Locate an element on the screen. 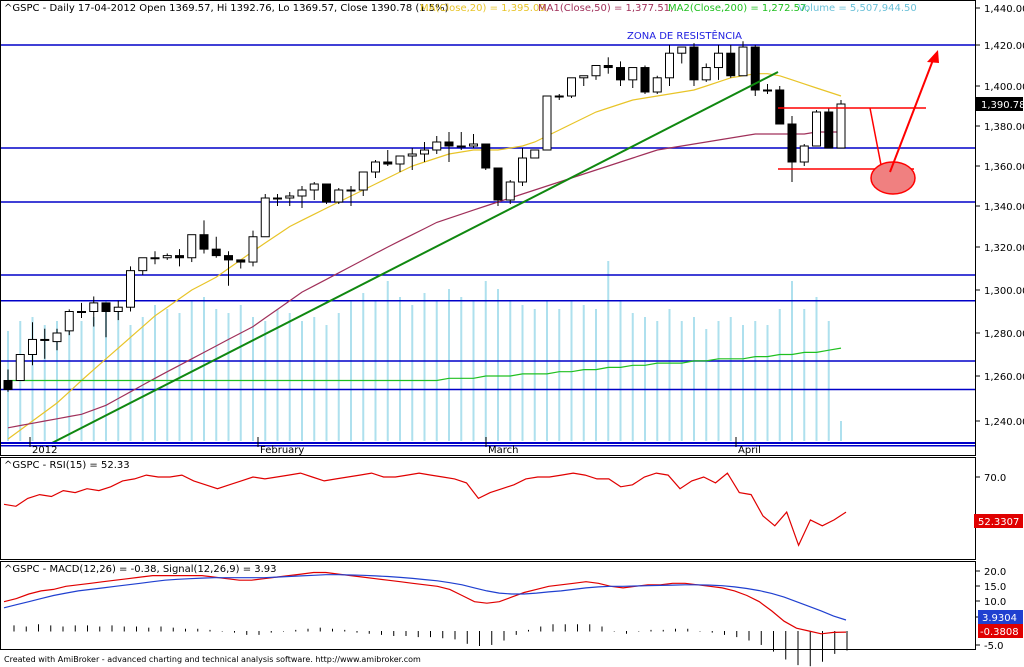 The width and height of the screenshot is (1024, 667). date-axis-label: 2012 is located at coordinates (44, 450).